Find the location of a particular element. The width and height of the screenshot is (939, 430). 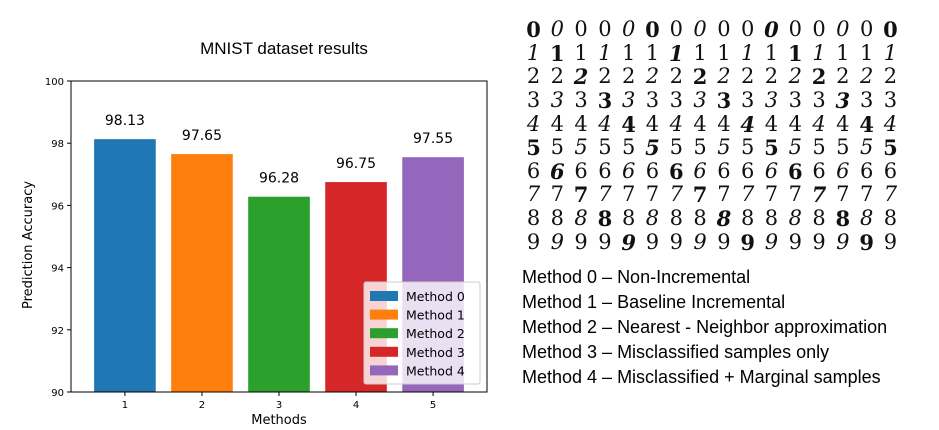

y-tick-label: 98 is located at coordinates (57, 144).